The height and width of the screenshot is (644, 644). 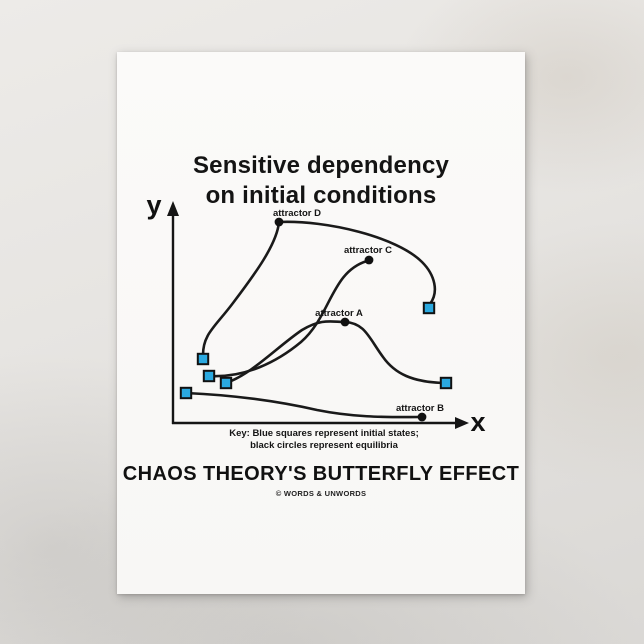 What do you see at coordinates (420, 408) in the screenshot?
I see `attractor-label-b: attractor B` at bounding box center [420, 408].